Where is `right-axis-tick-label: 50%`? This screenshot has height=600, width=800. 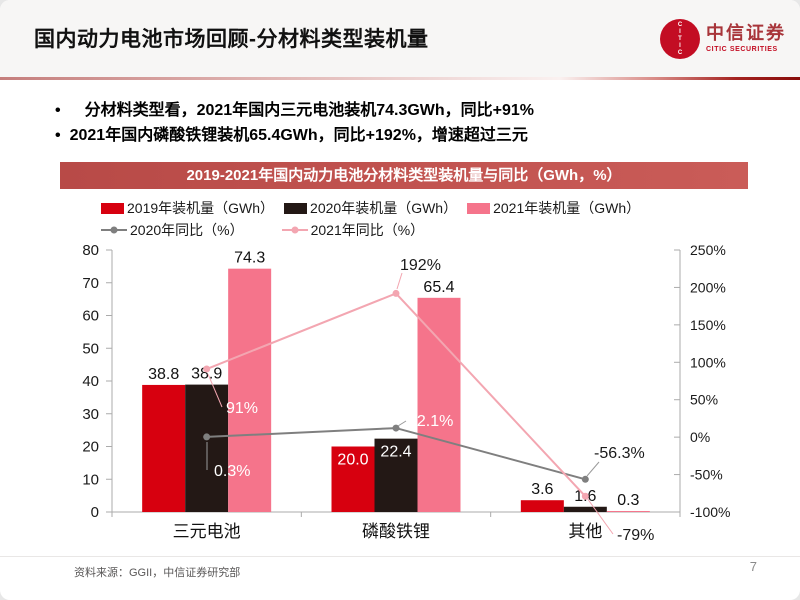
right-axis-tick-label: 50% is located at coordinates (704, 400).